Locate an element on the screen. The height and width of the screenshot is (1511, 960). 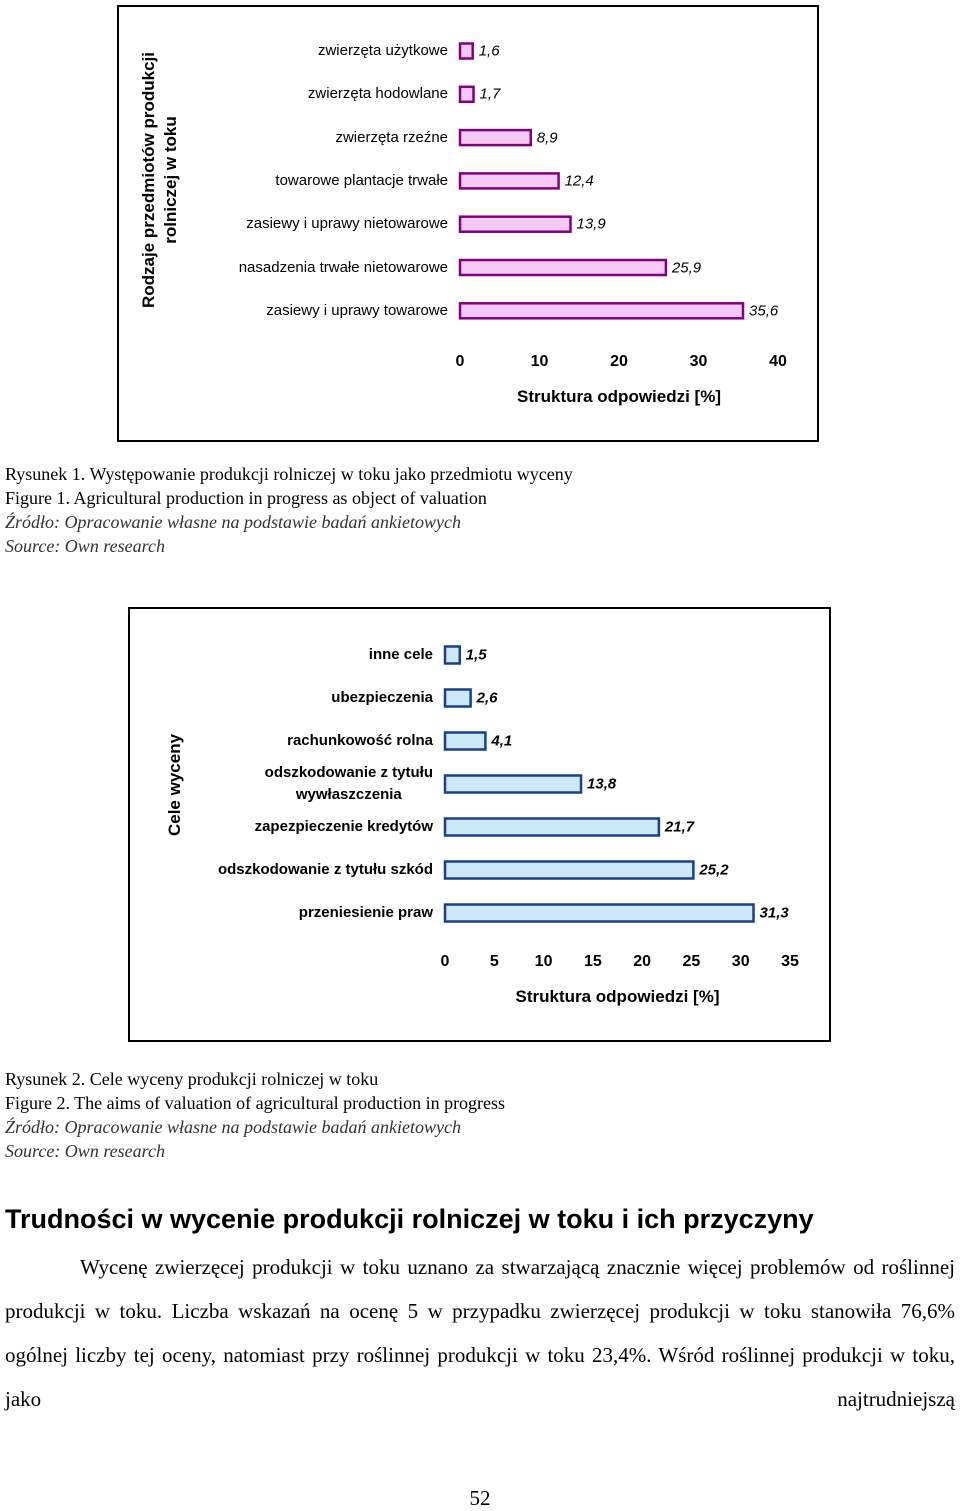
page-number: 52 is located at coordinates (480, 1498).